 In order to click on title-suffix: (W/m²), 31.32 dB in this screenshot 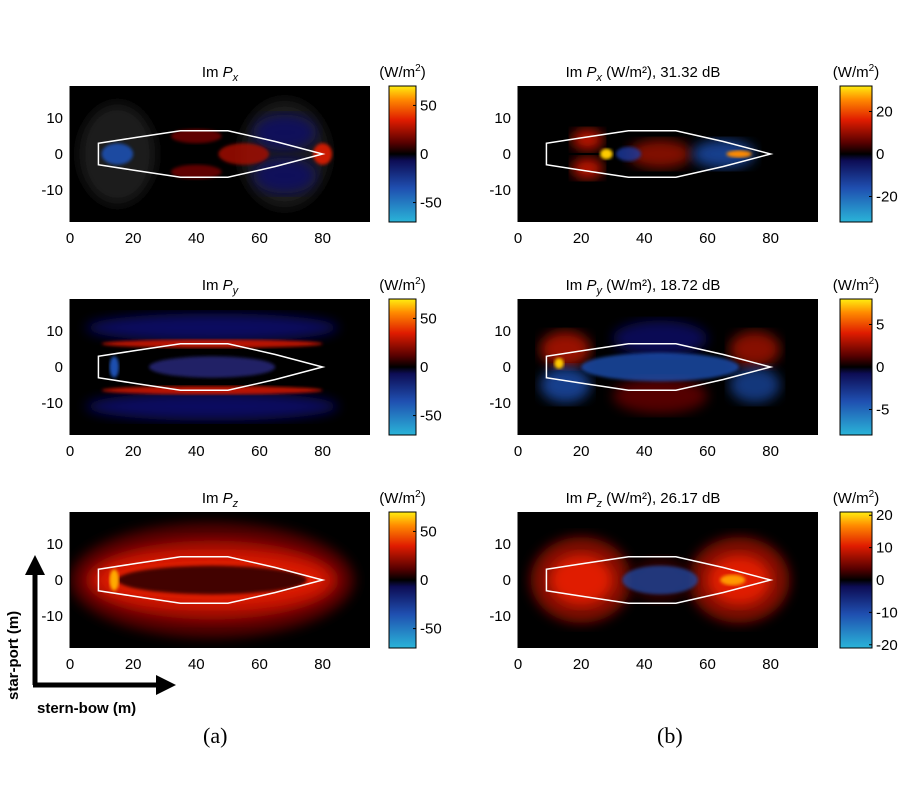, I will do `click(661, 72)`.